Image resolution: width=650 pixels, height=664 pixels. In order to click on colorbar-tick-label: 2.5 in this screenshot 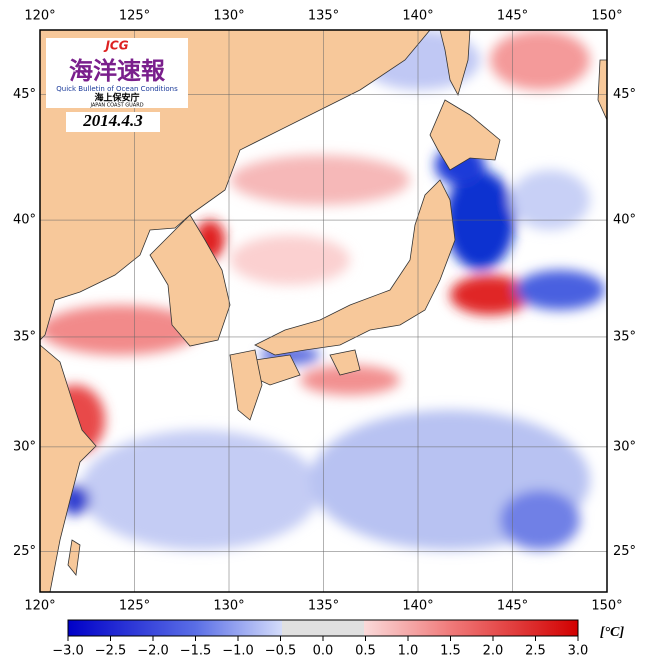, I will do `click(535, 651)`.